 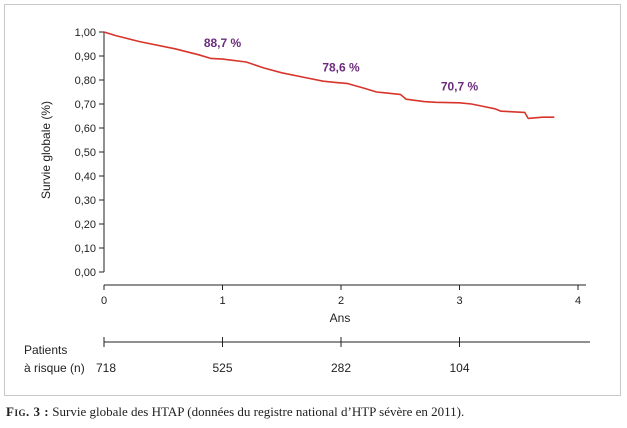 What do you see at coordinates (340, 318) in the screenshot?
I see `x-axis-label: Ans` at bounding box center [340, 318].